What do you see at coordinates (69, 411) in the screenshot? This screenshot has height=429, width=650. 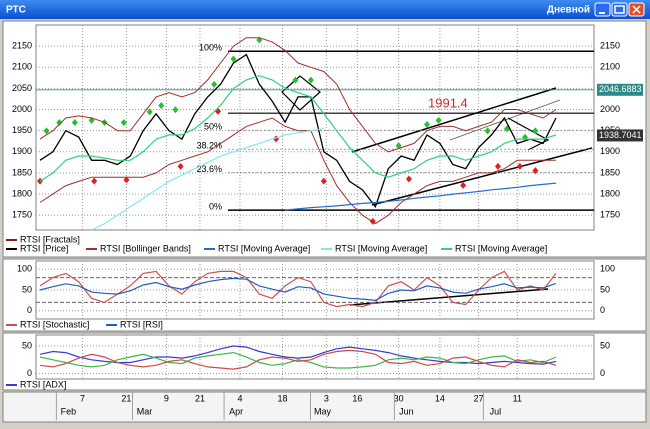 I see `month-label: Feb` at bounding box center [69, 411].